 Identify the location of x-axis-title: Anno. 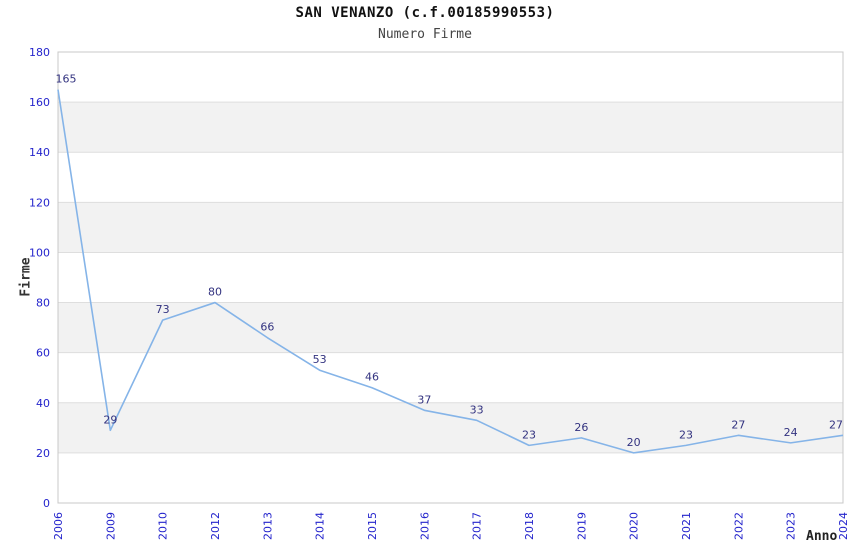
(822, 536).